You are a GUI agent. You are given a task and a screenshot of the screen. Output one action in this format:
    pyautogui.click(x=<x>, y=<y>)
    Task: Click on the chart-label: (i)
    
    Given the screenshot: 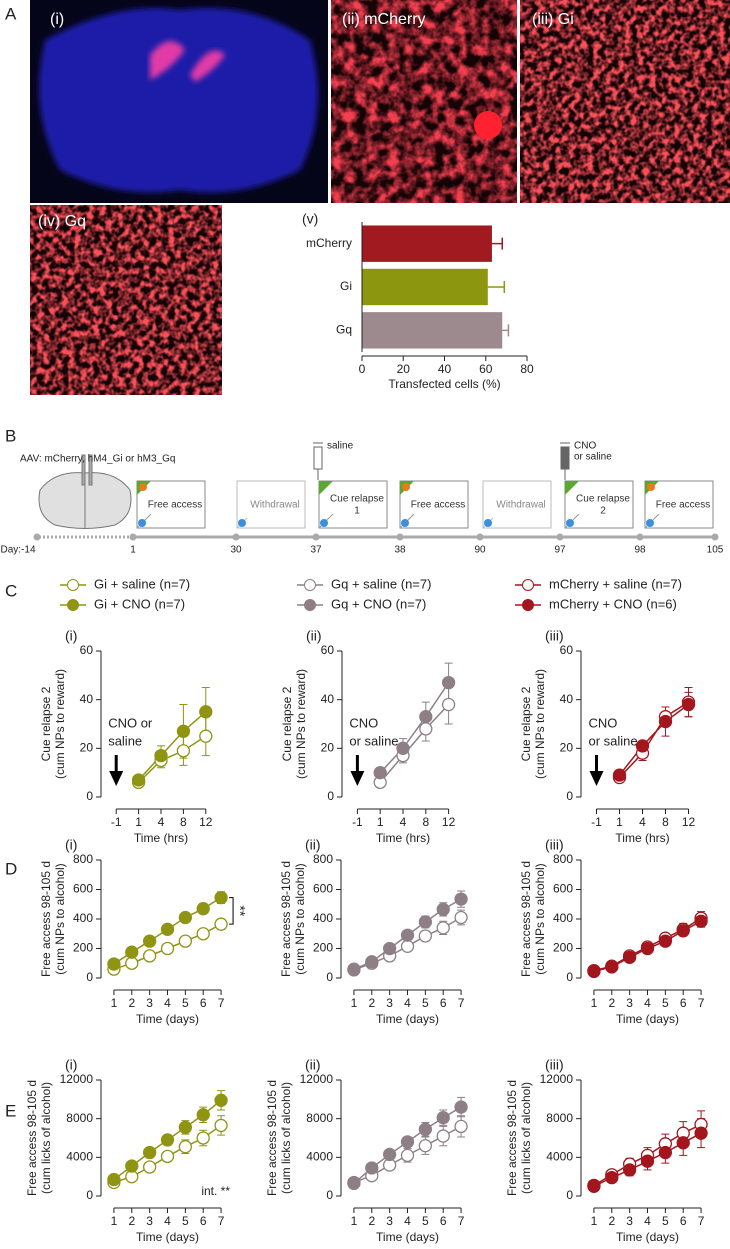 What is the action you would take?
    pyautogui.click(x=71, y=636)
    